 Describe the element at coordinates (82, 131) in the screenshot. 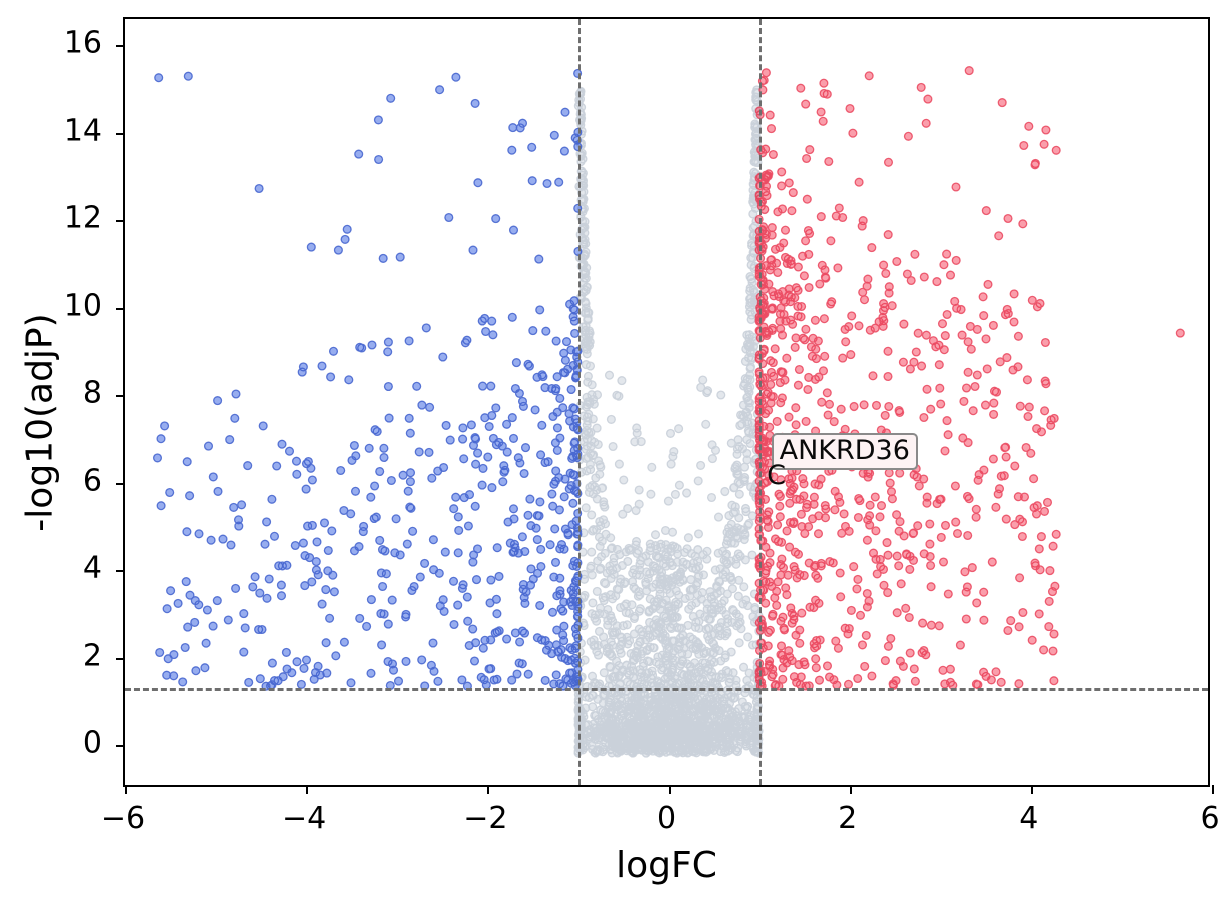

I see `y-tick-label: 14` at that location.